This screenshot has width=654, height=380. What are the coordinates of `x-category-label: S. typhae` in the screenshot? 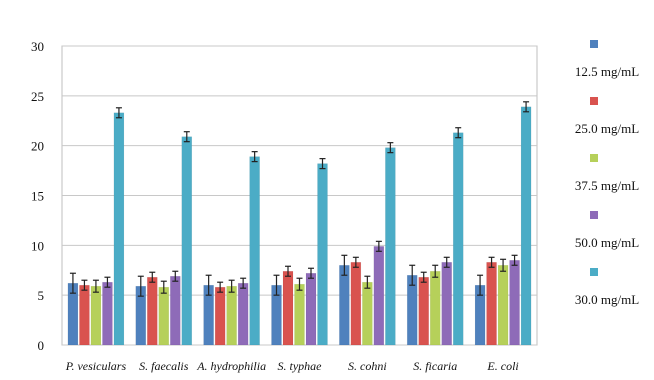 It's located at (300, 366).